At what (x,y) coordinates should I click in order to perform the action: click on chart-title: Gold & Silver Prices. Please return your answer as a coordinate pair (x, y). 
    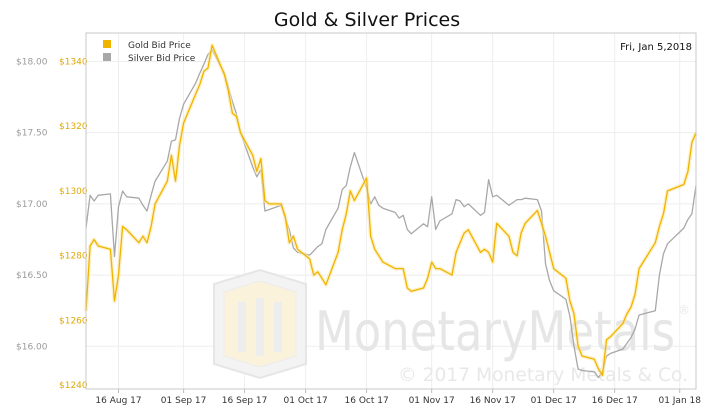
    Looking at the image, I should click on (367, 20).